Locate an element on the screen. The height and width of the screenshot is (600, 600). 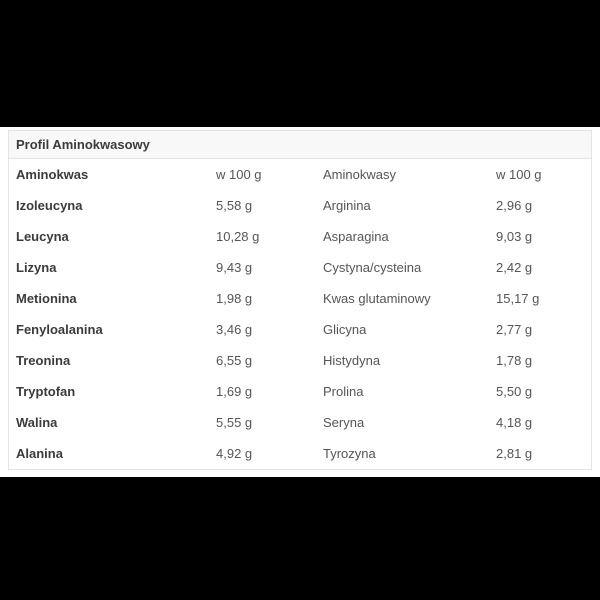
amino-name-cell: Leucyna is located at coordinates (42, 236).